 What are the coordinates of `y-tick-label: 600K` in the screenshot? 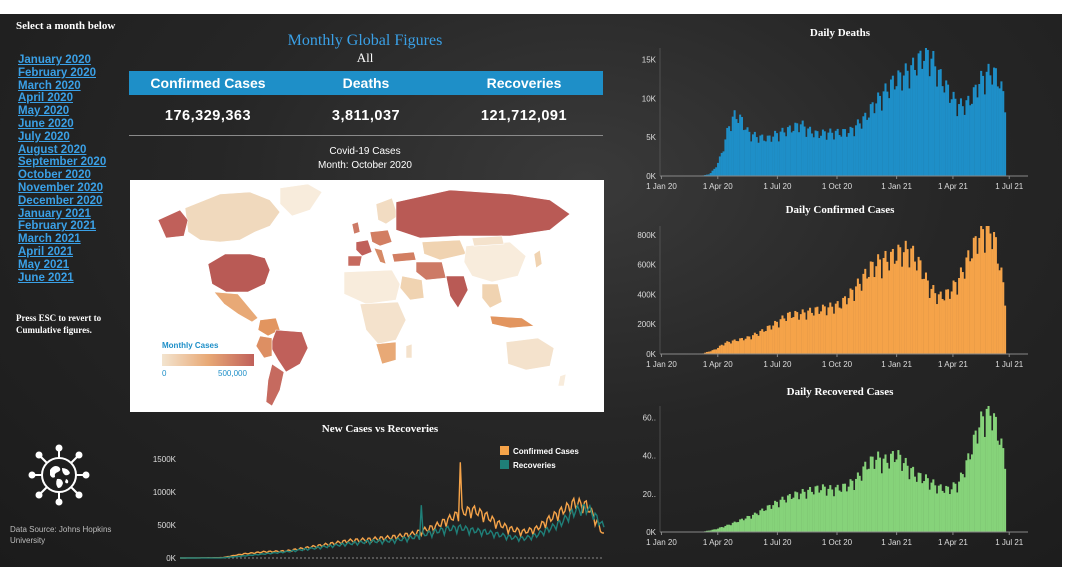 It's located at (646, 265).